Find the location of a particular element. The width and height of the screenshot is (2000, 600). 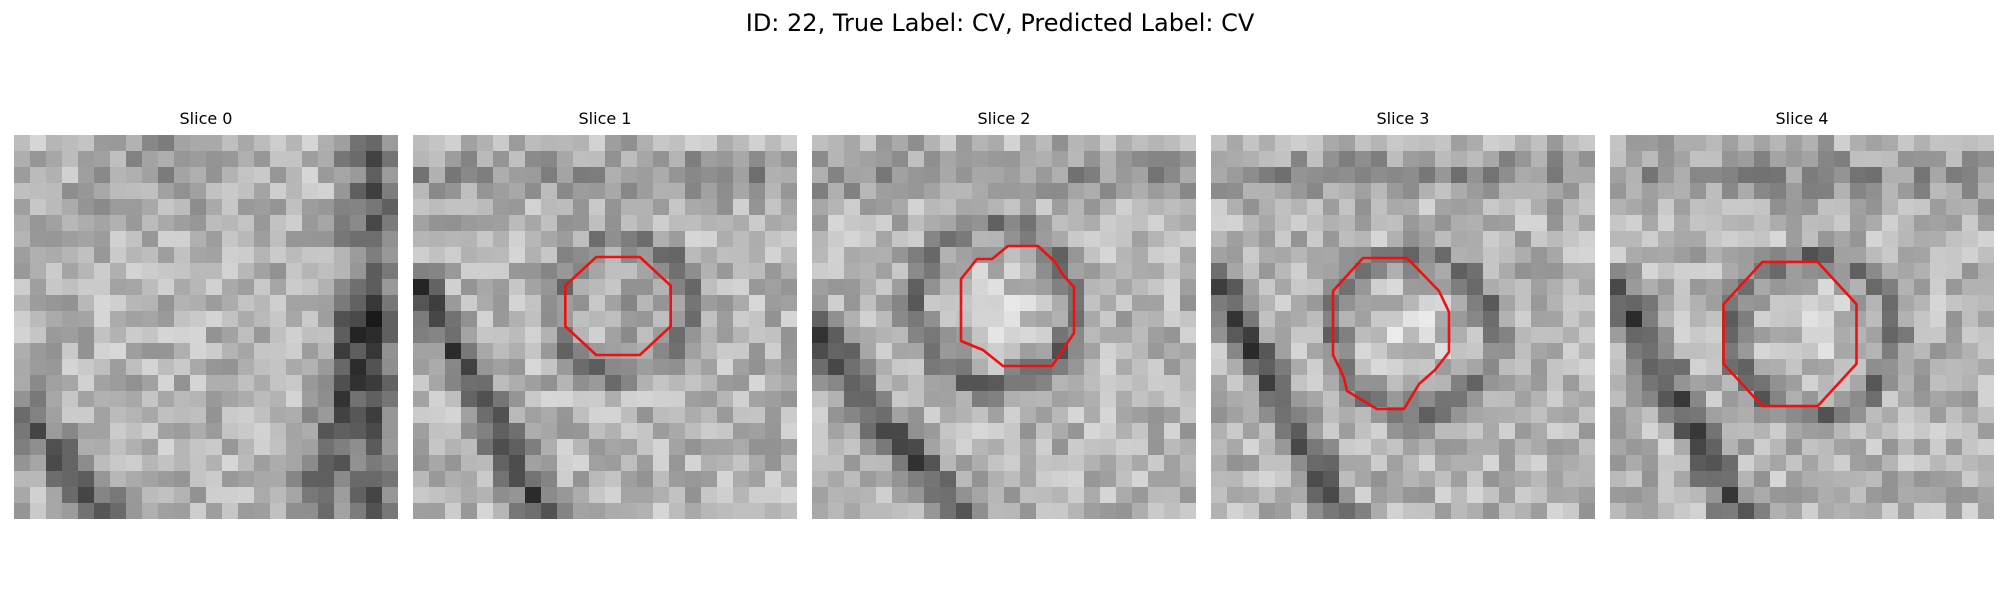

slice-panel-1: Slice 1 is located at coordinates (605, 314).